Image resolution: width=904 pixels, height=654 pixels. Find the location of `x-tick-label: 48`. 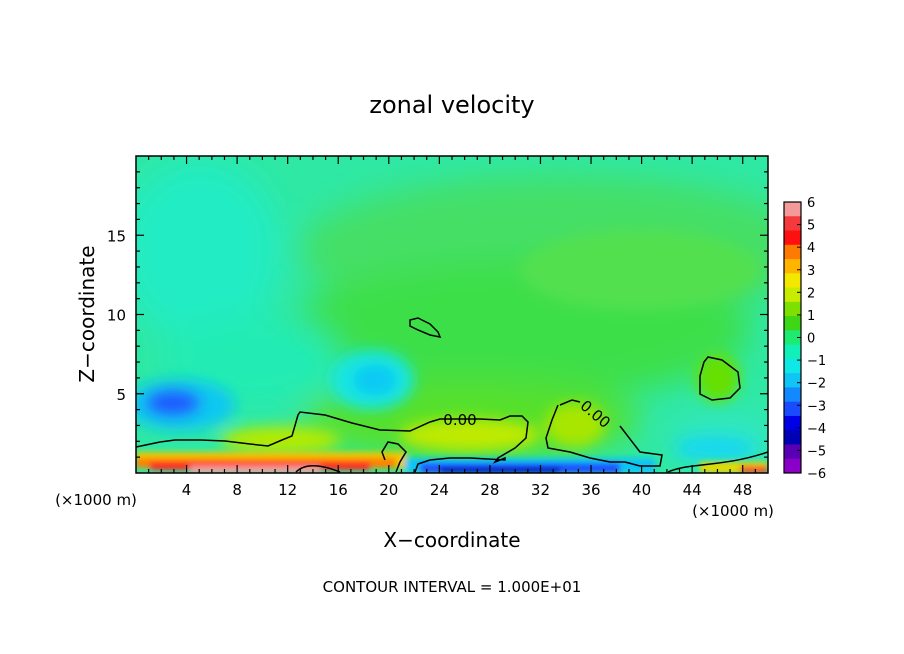

x-tick-label: 48 is located at coordinates (742, 490).